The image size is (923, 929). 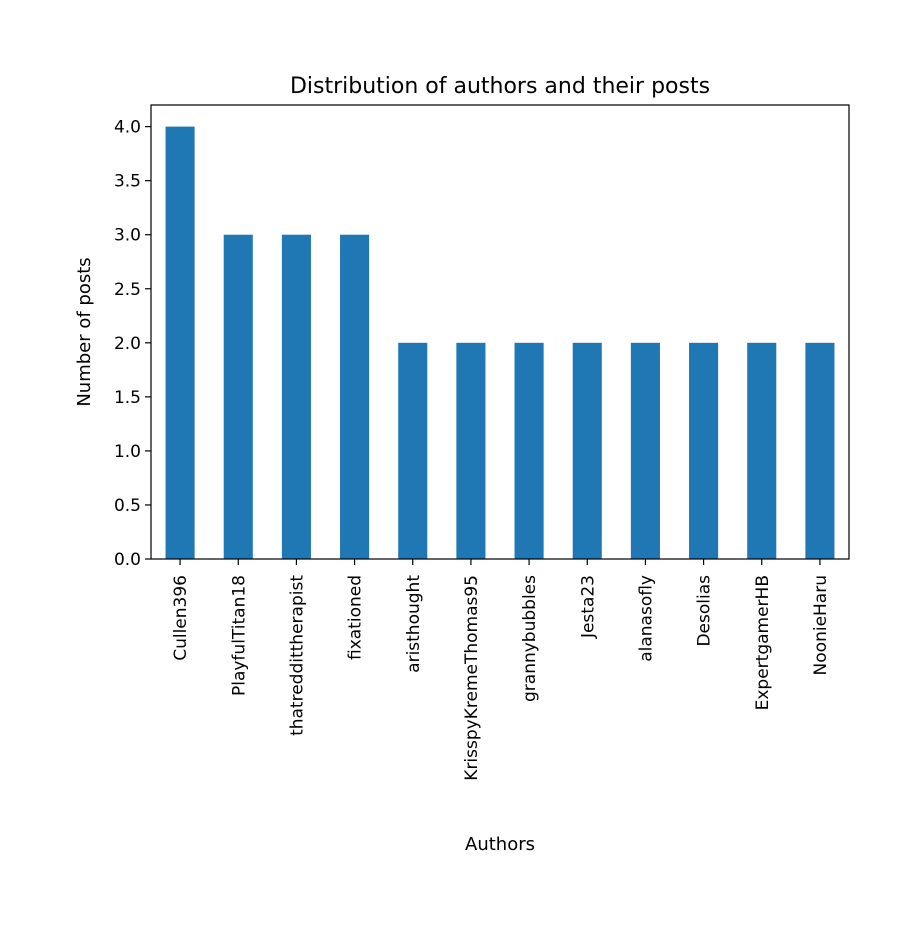 I want to click on y-tick-label: 3.5, so click(x=127, y=182).